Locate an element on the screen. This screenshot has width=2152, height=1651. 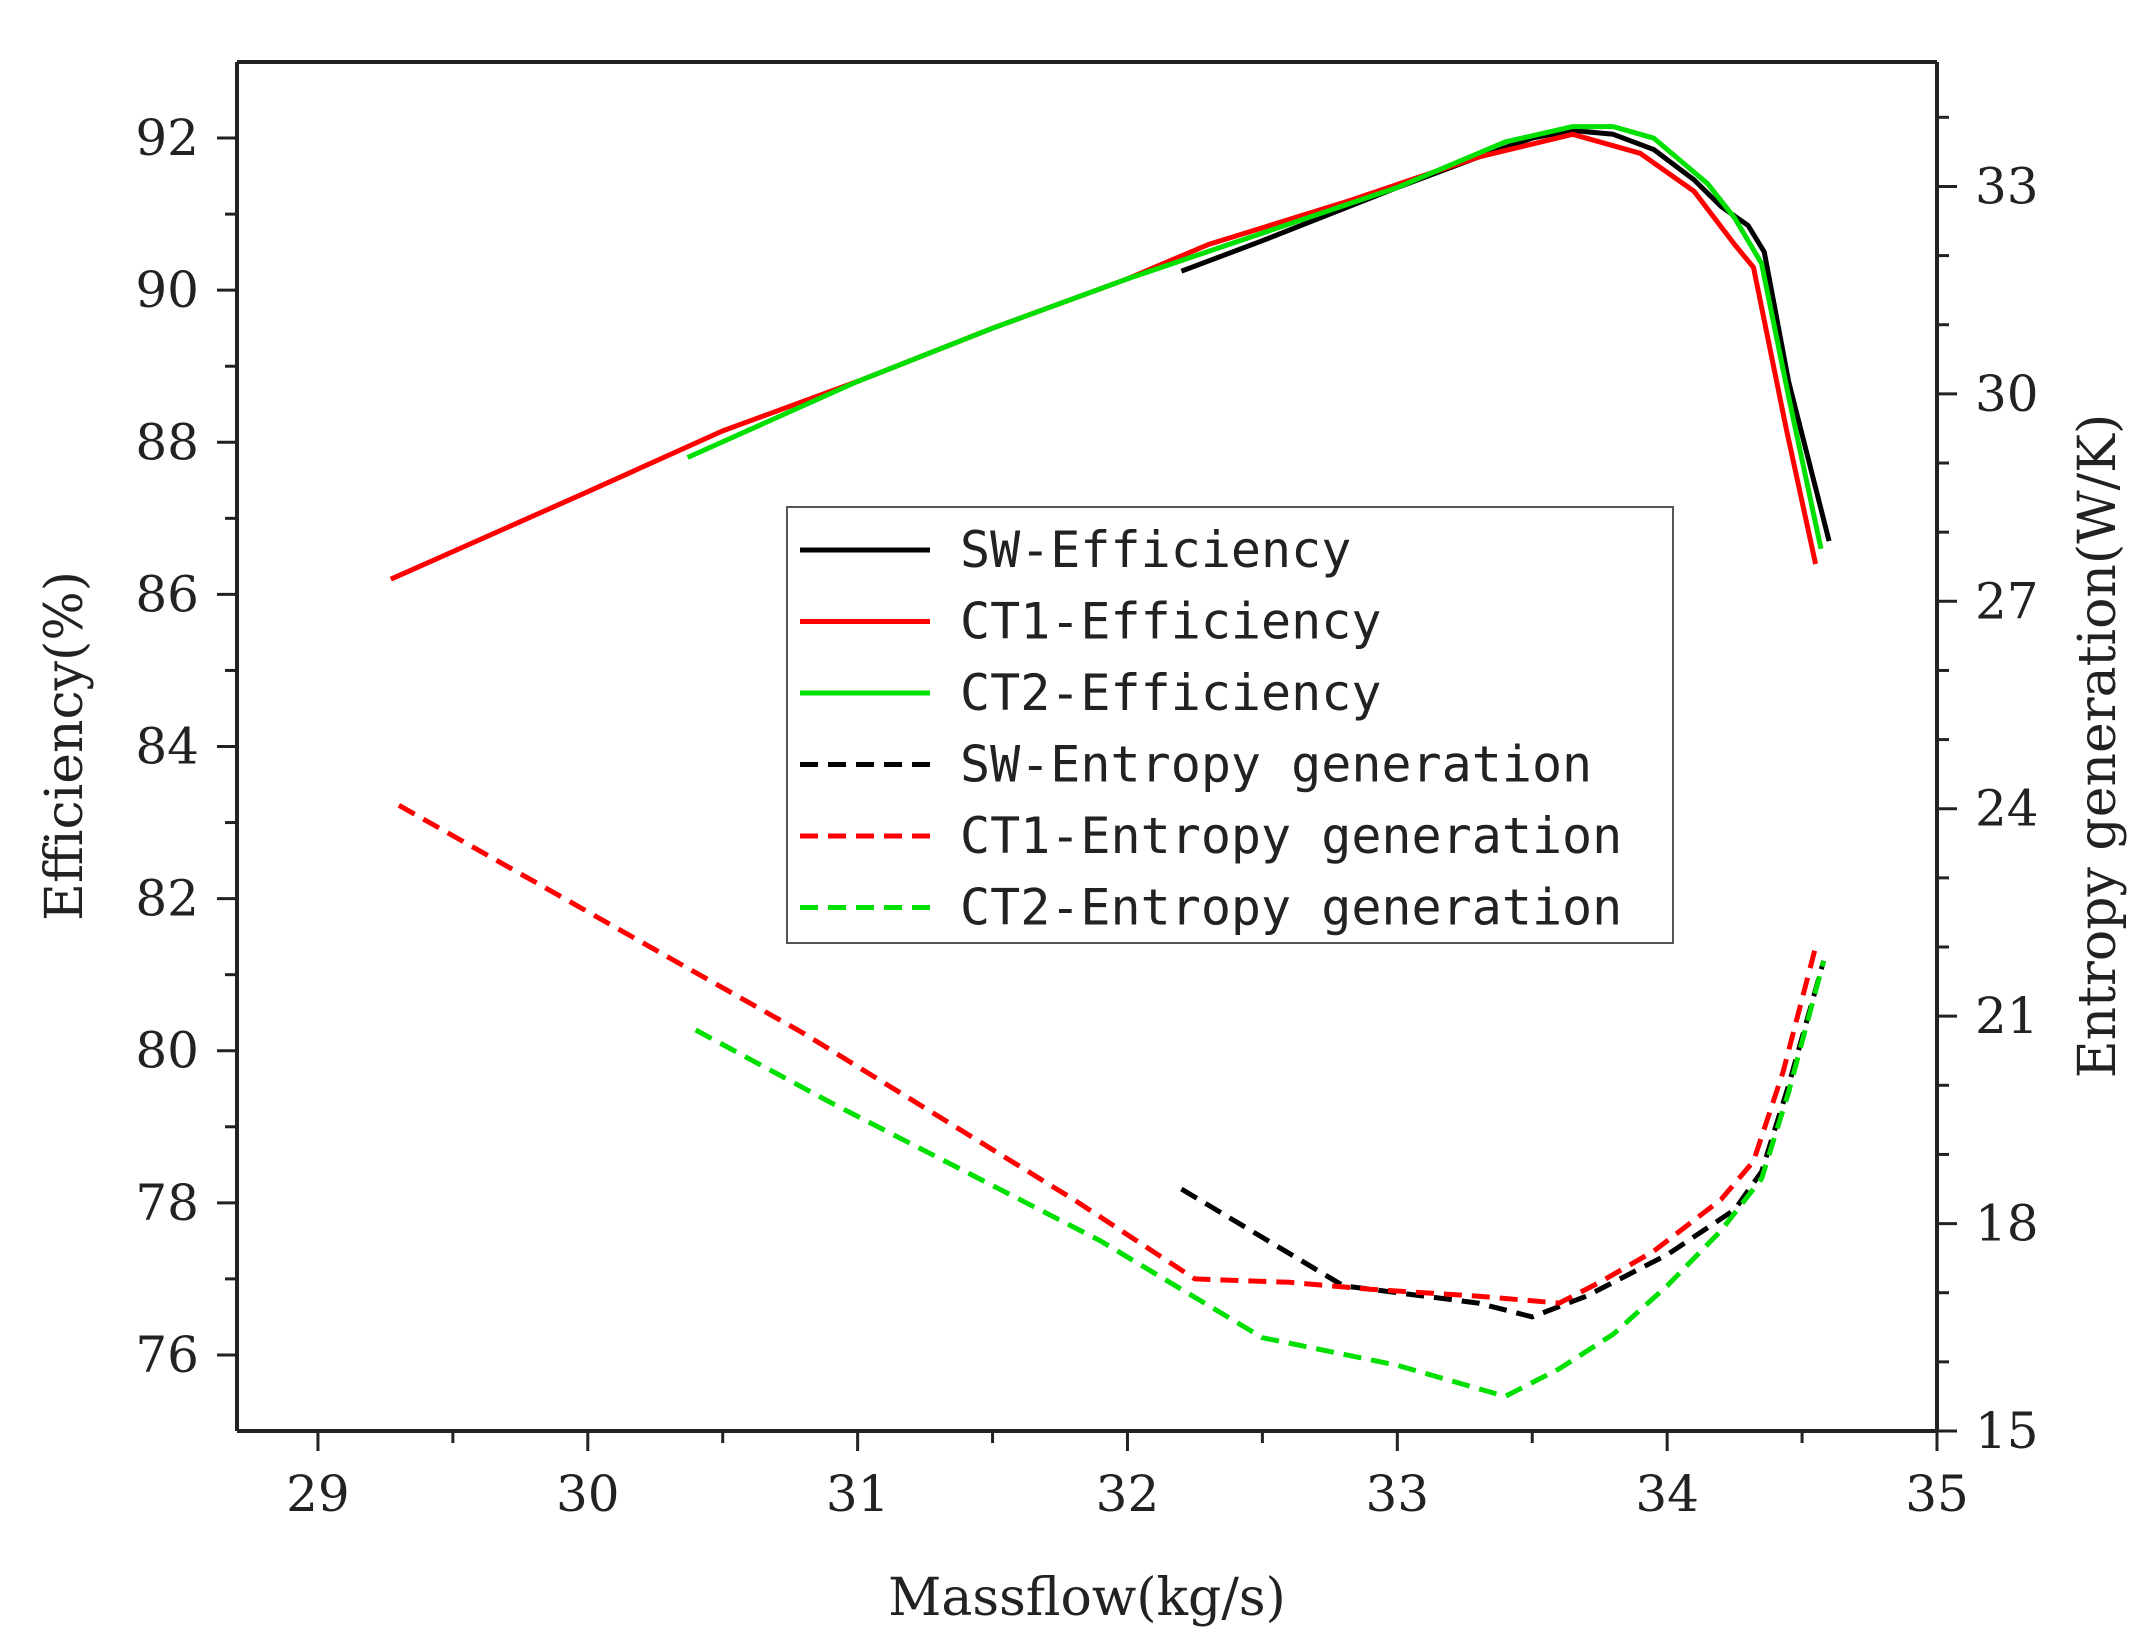
y-right-axis-title: Entropy generation(W/K) is located at coordinates (2098, 746).